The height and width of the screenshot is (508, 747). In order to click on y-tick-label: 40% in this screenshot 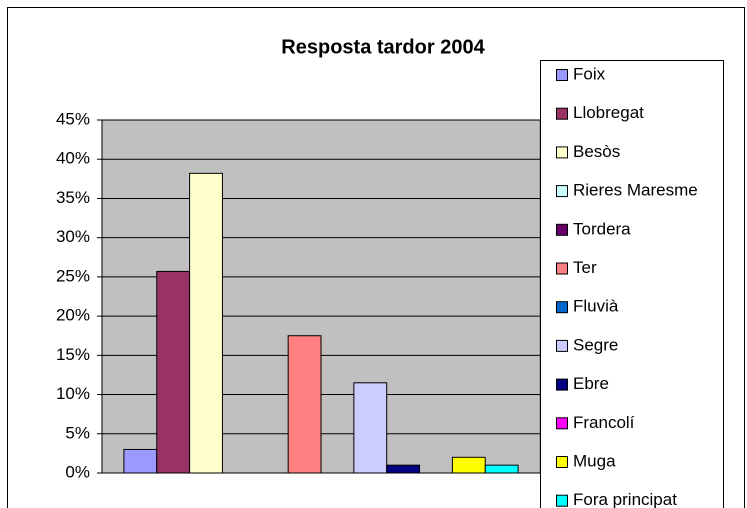, I will do `click(73, 158)`.